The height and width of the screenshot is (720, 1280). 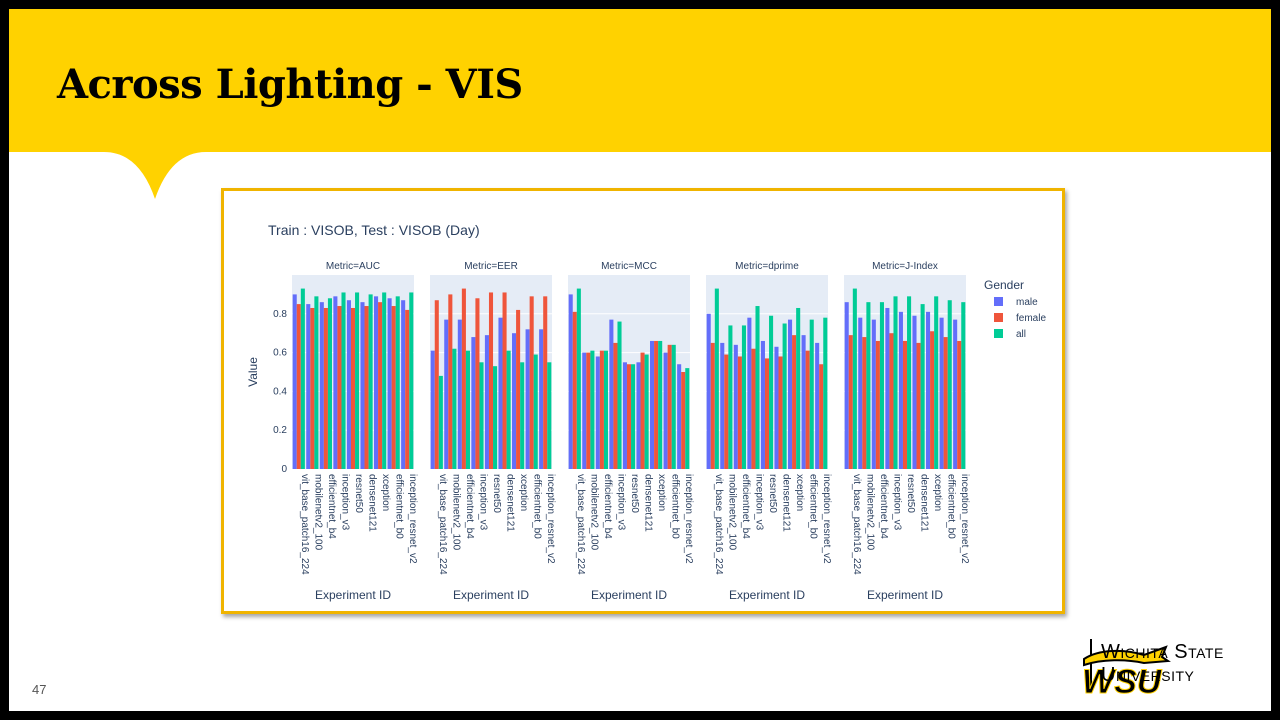 I want to click on legend-swatch-male, so click(x=998, y=301).